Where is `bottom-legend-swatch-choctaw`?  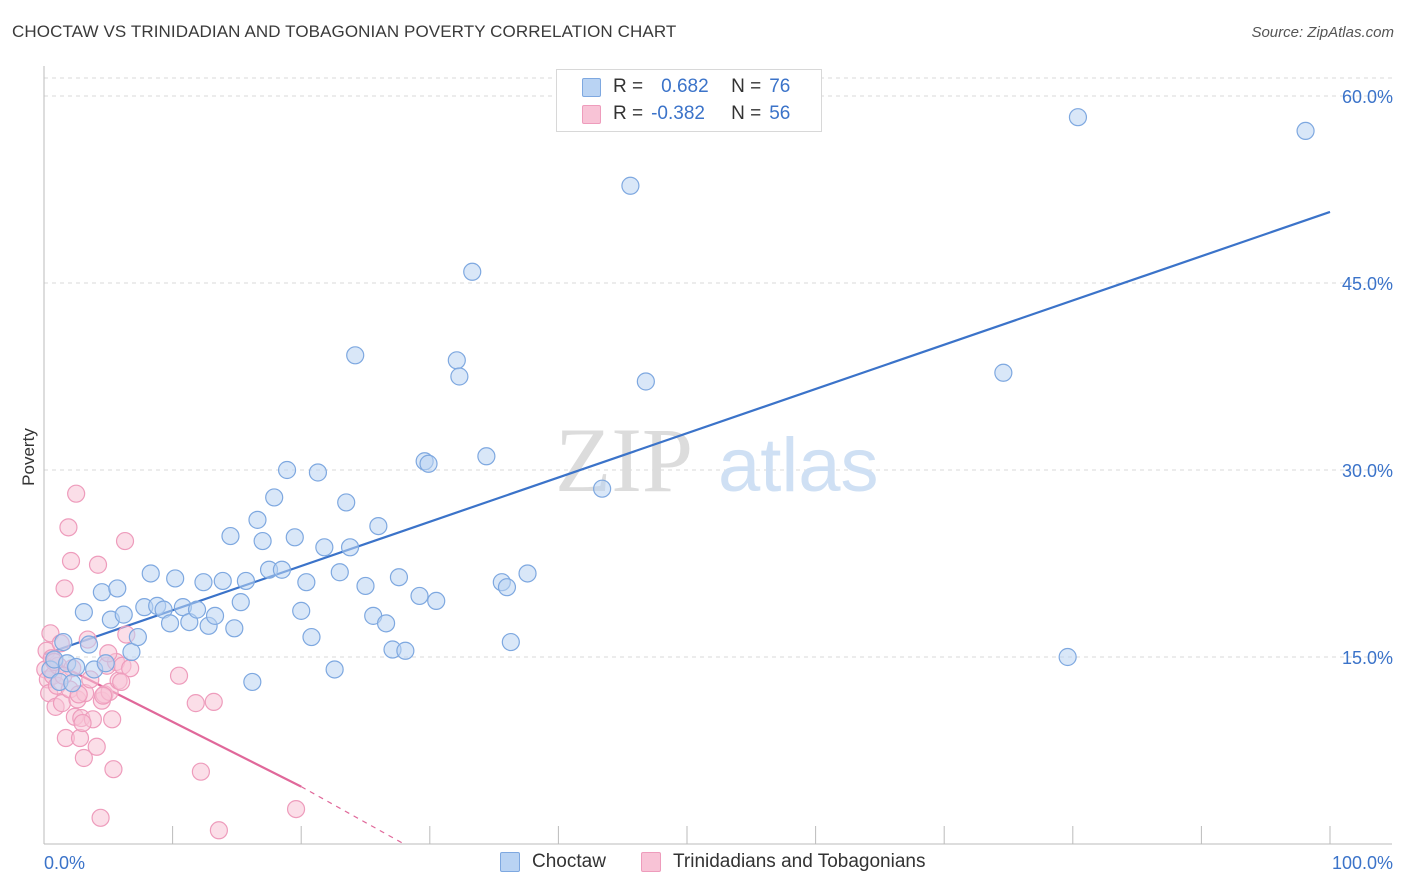
bottom-legend-swatch-choctaw is located at coordinates (510, 862).